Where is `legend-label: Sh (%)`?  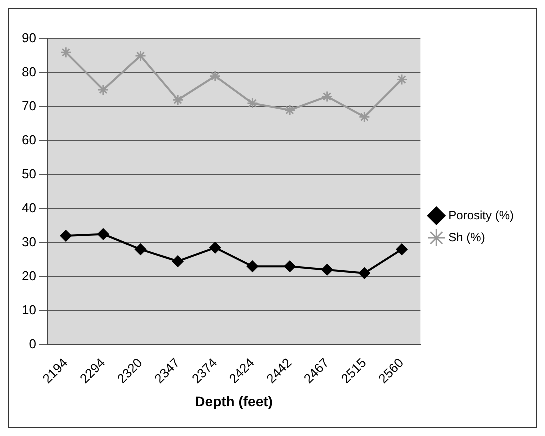
legend-label: Sh (%) is located at coordinates (467, 237).